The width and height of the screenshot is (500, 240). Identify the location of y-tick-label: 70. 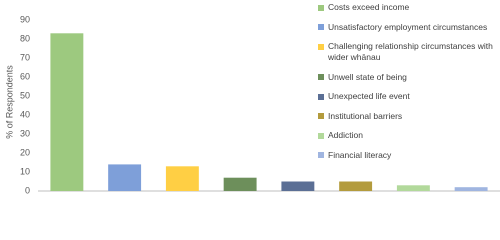
(25, 57).